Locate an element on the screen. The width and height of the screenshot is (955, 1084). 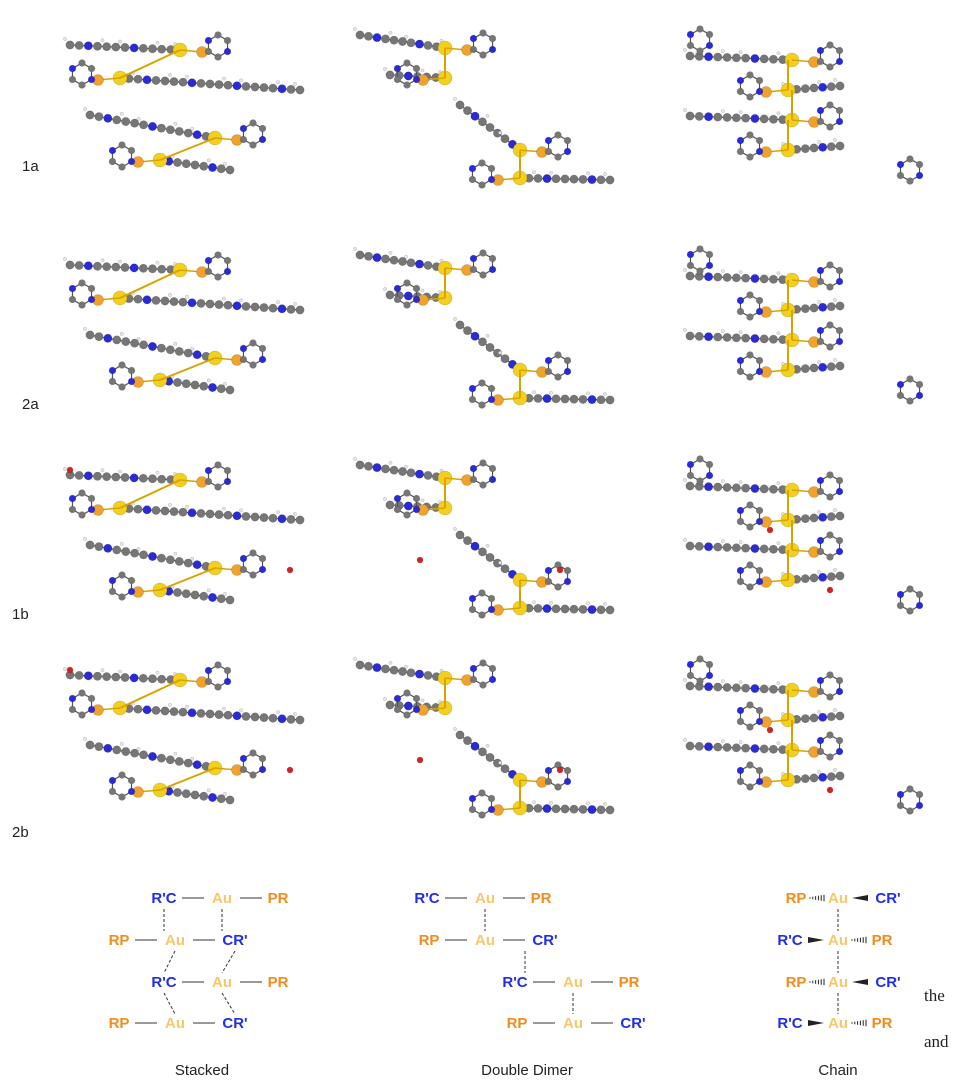
dimer-r2-gold: Au is located at coordinates (485, 940).